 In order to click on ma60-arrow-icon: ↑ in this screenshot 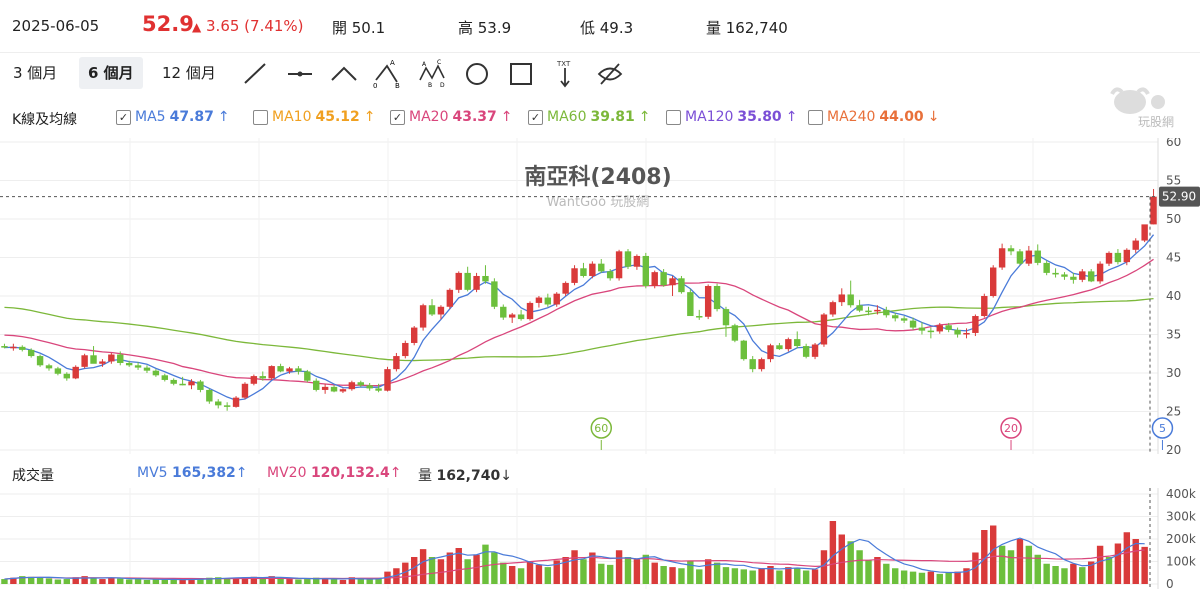, I will do `click(644, 117)`.